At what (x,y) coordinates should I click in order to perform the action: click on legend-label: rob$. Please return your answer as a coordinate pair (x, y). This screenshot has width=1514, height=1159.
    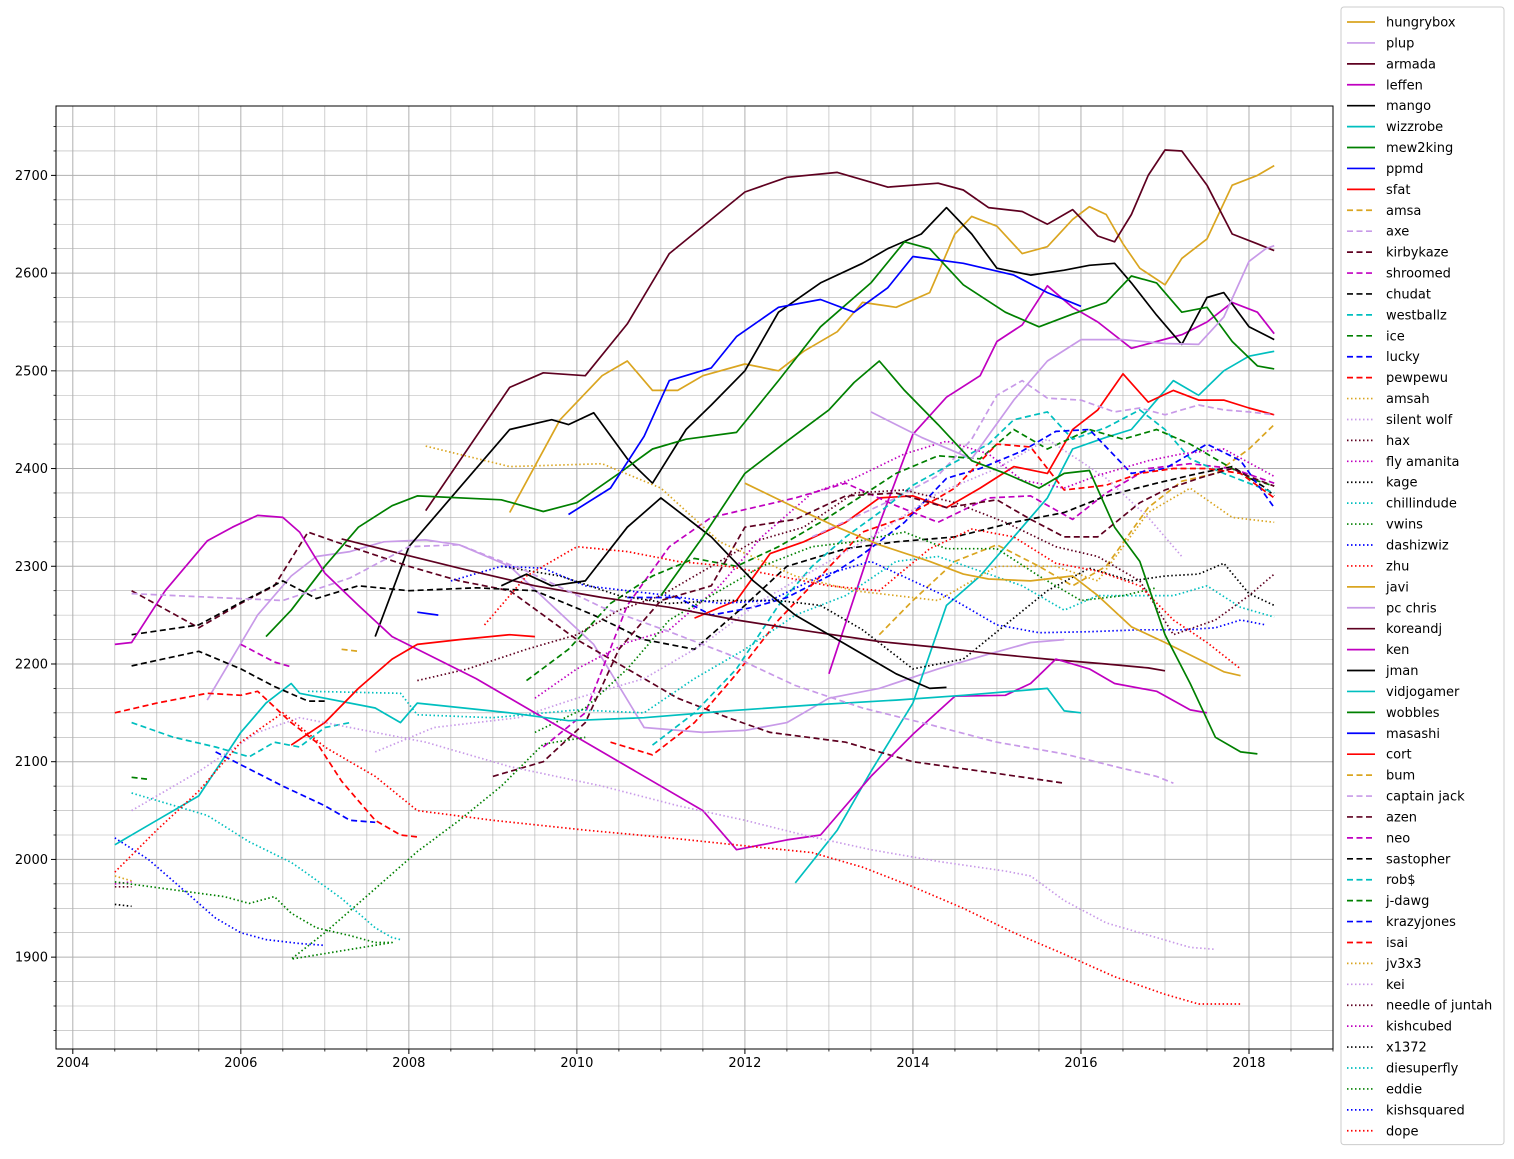
    Looking at the image, I should click on (1401, 880).